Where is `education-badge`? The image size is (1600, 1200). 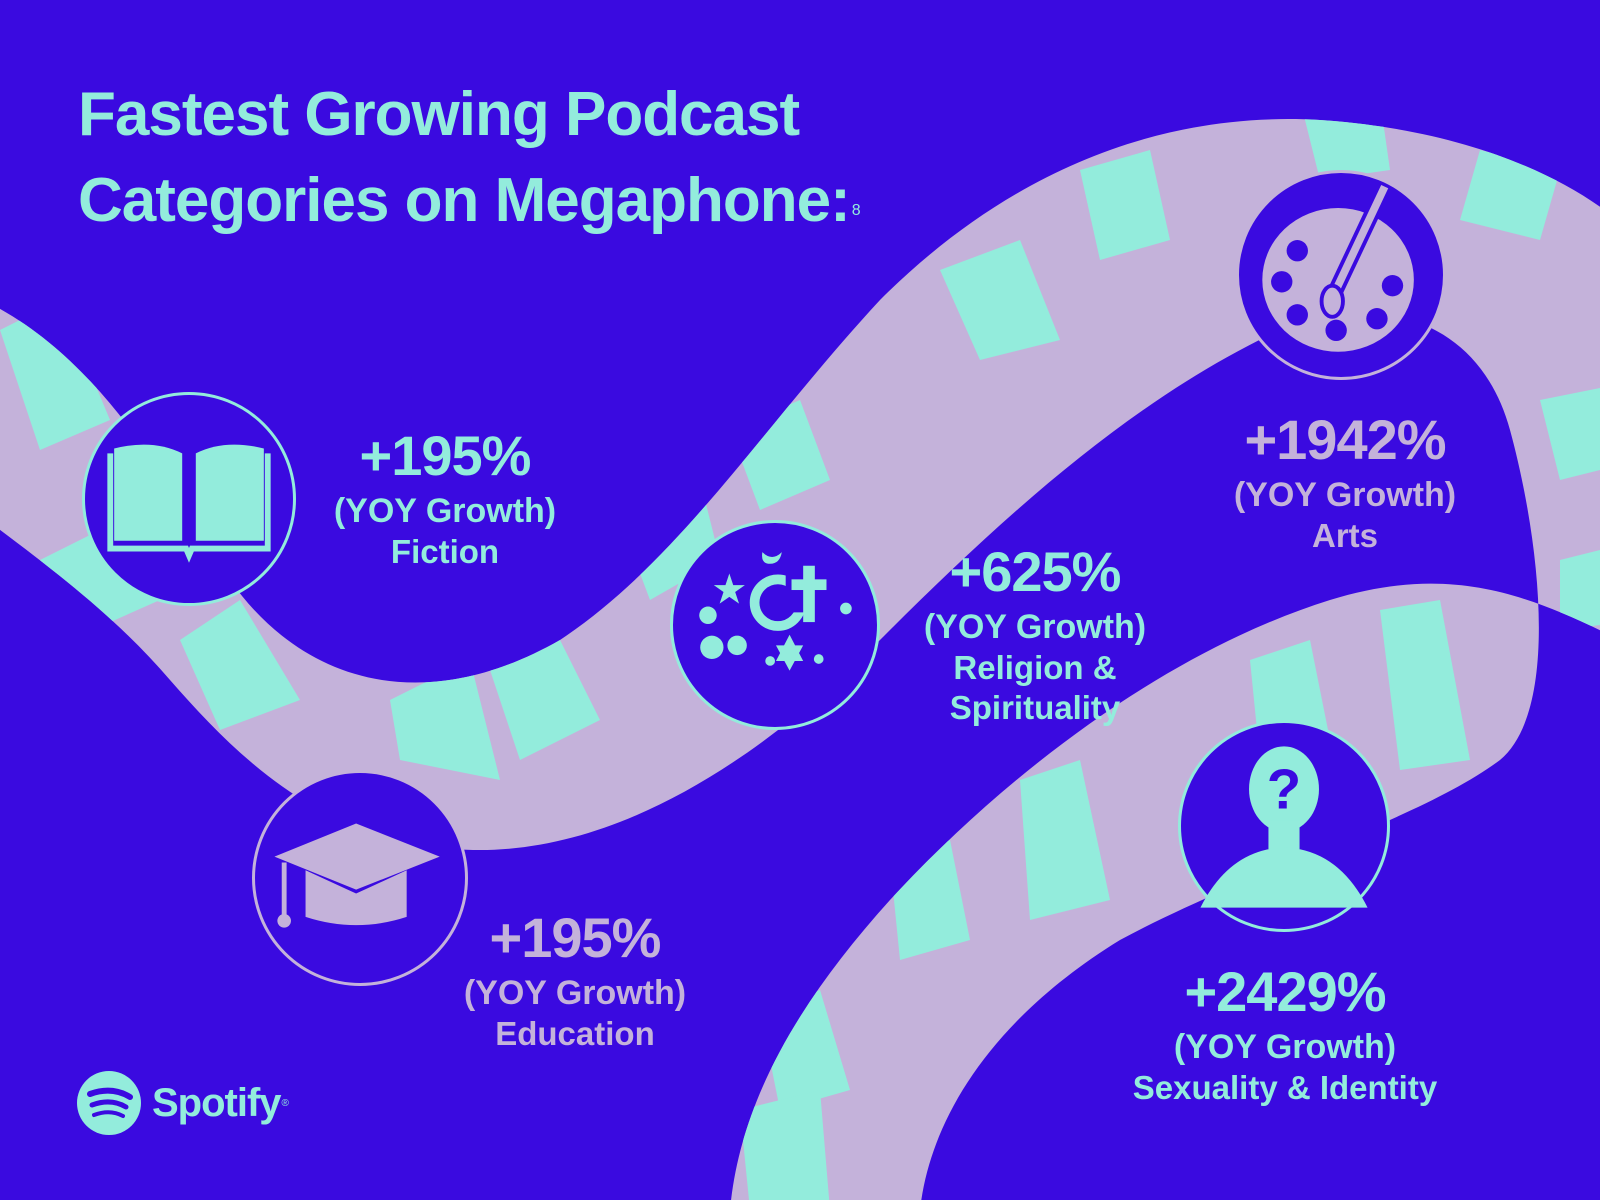 education-badge is located at coordinates (360, 878).